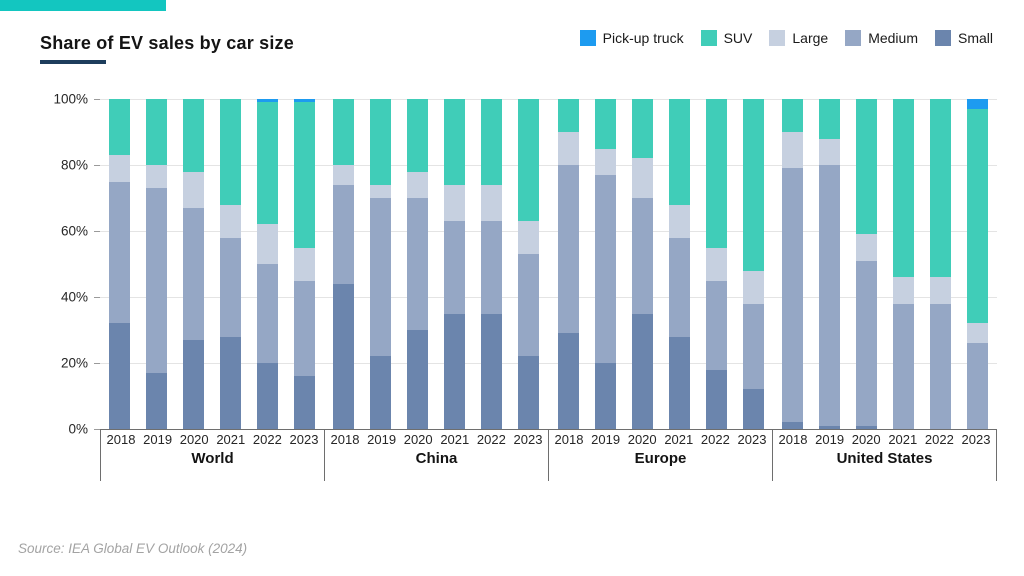 Image resolution: width=1024 pixels, height=576 pixels. I want to click on bar-united-states-2022, so click(940, 264).